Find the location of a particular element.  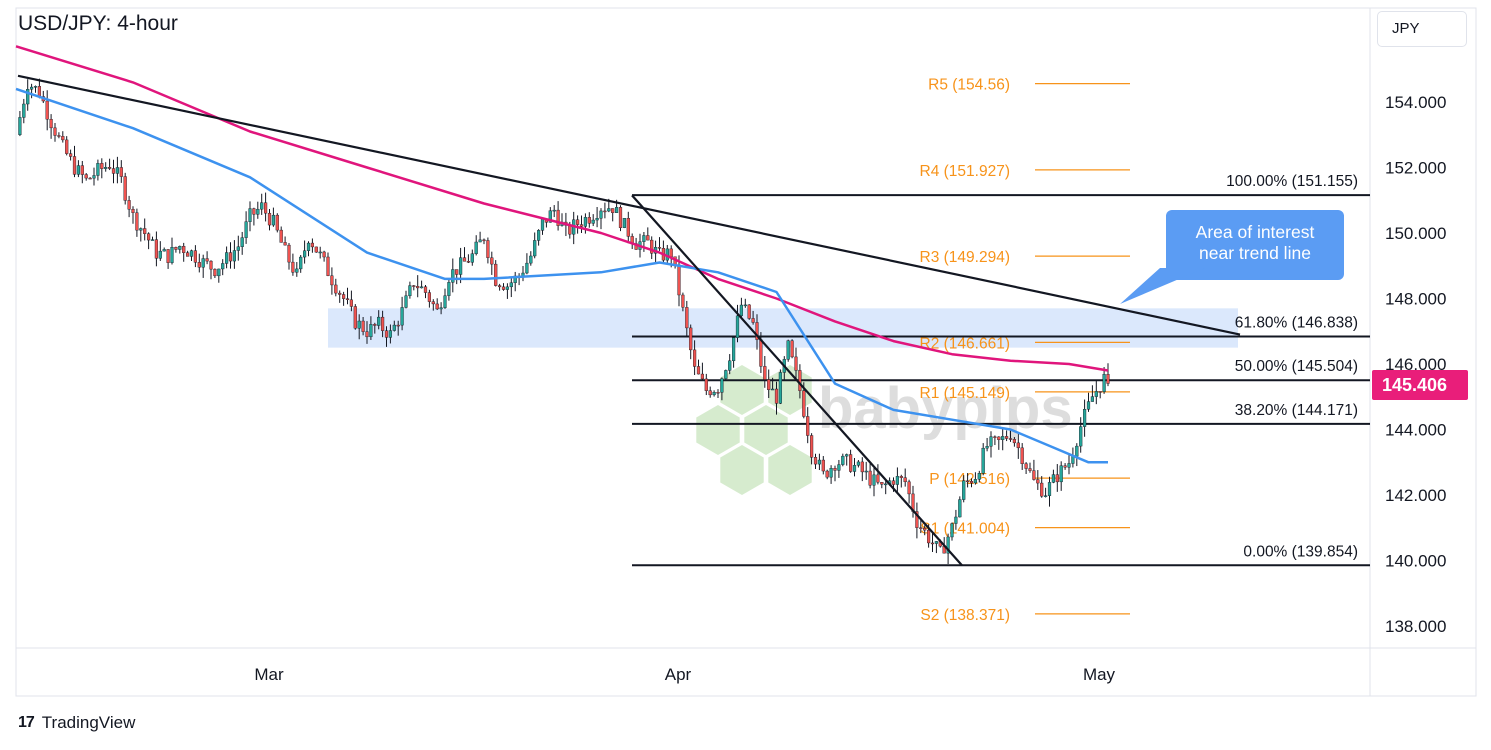

fib-swing-line is located at coordinates (797, 380).